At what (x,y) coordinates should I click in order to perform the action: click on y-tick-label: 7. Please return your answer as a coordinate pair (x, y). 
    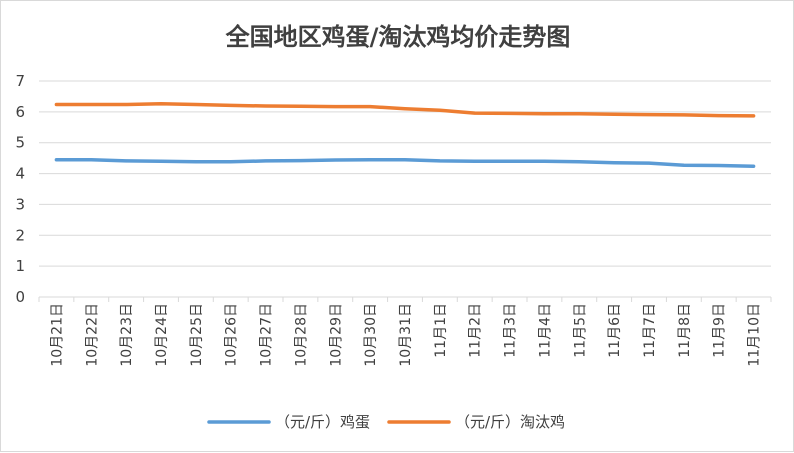
    Looking at the image, I should click on (20, 81).